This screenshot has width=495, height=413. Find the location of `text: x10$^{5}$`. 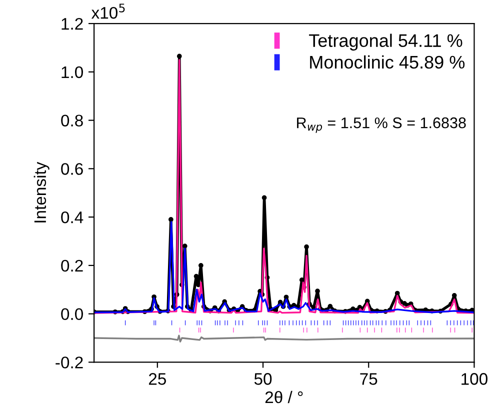

text: x10$^{5}$ is located at coordinates (108, 11).